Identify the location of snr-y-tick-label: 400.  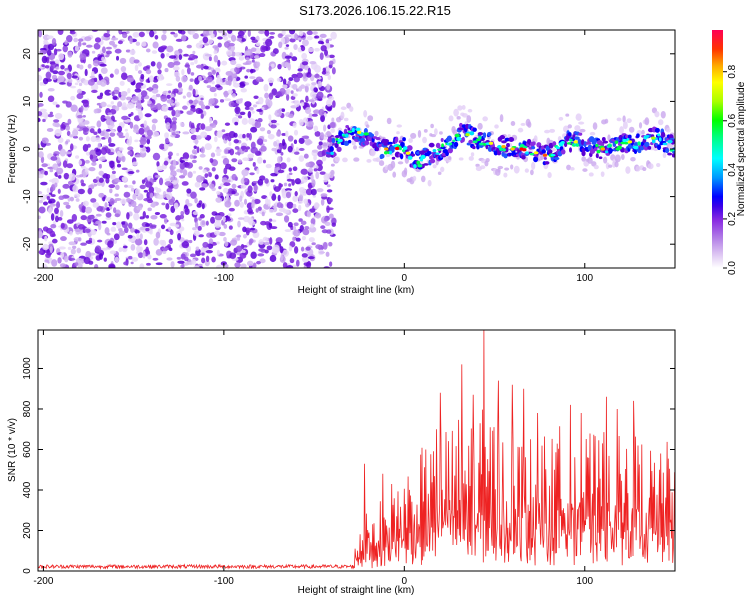
(27, 489).